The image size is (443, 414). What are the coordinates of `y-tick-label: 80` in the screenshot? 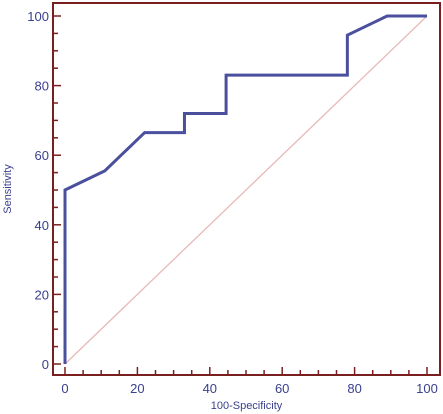 It's located at (42, 86).